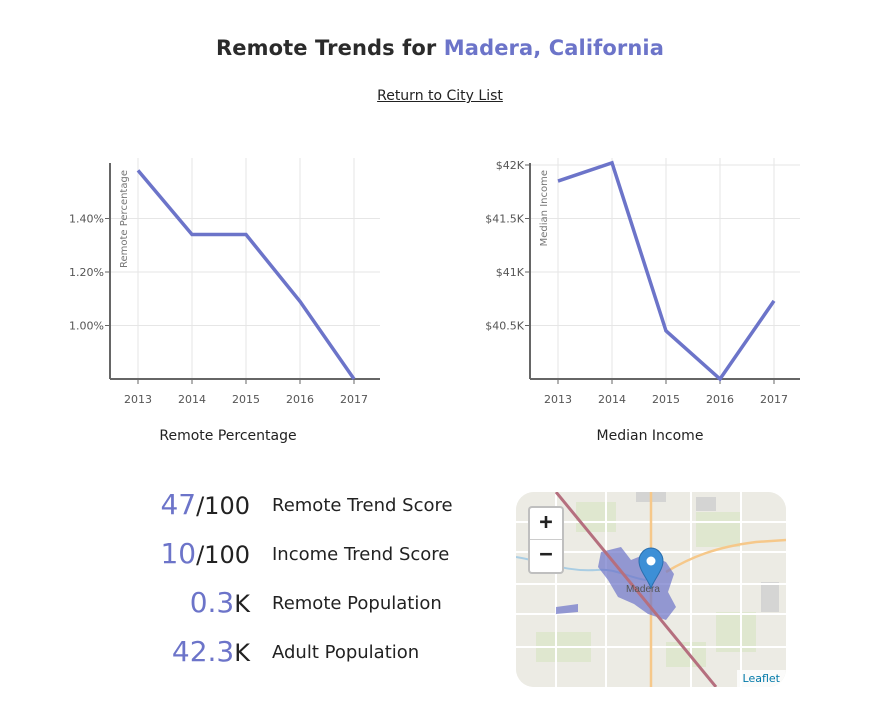 The height and width of the screenshot is (705, 880). Describe the element at coordinates (440, 48) in the screenshot. I see `page-title: Remote Trends for Madera, California` at that location.